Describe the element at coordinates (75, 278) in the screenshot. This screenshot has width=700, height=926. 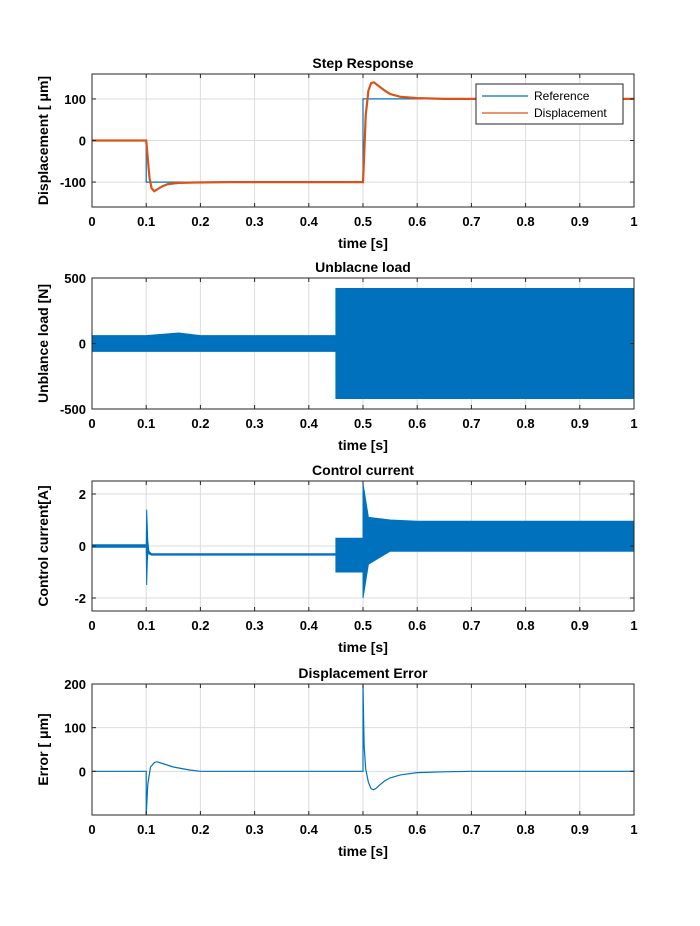
I see `chart-2-y-tick-label-2: 500` at that location.